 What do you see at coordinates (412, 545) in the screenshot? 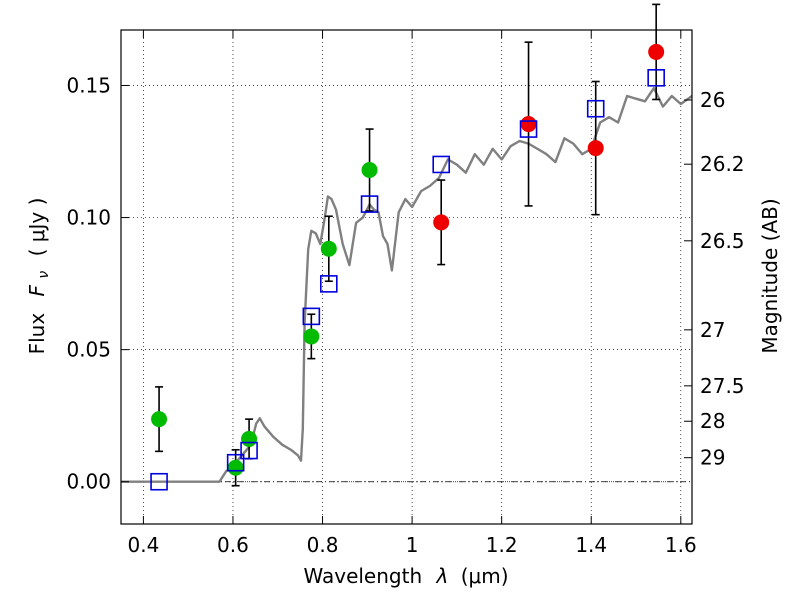
I see `x-tick-label: 1` at bounding box center [412, 545].